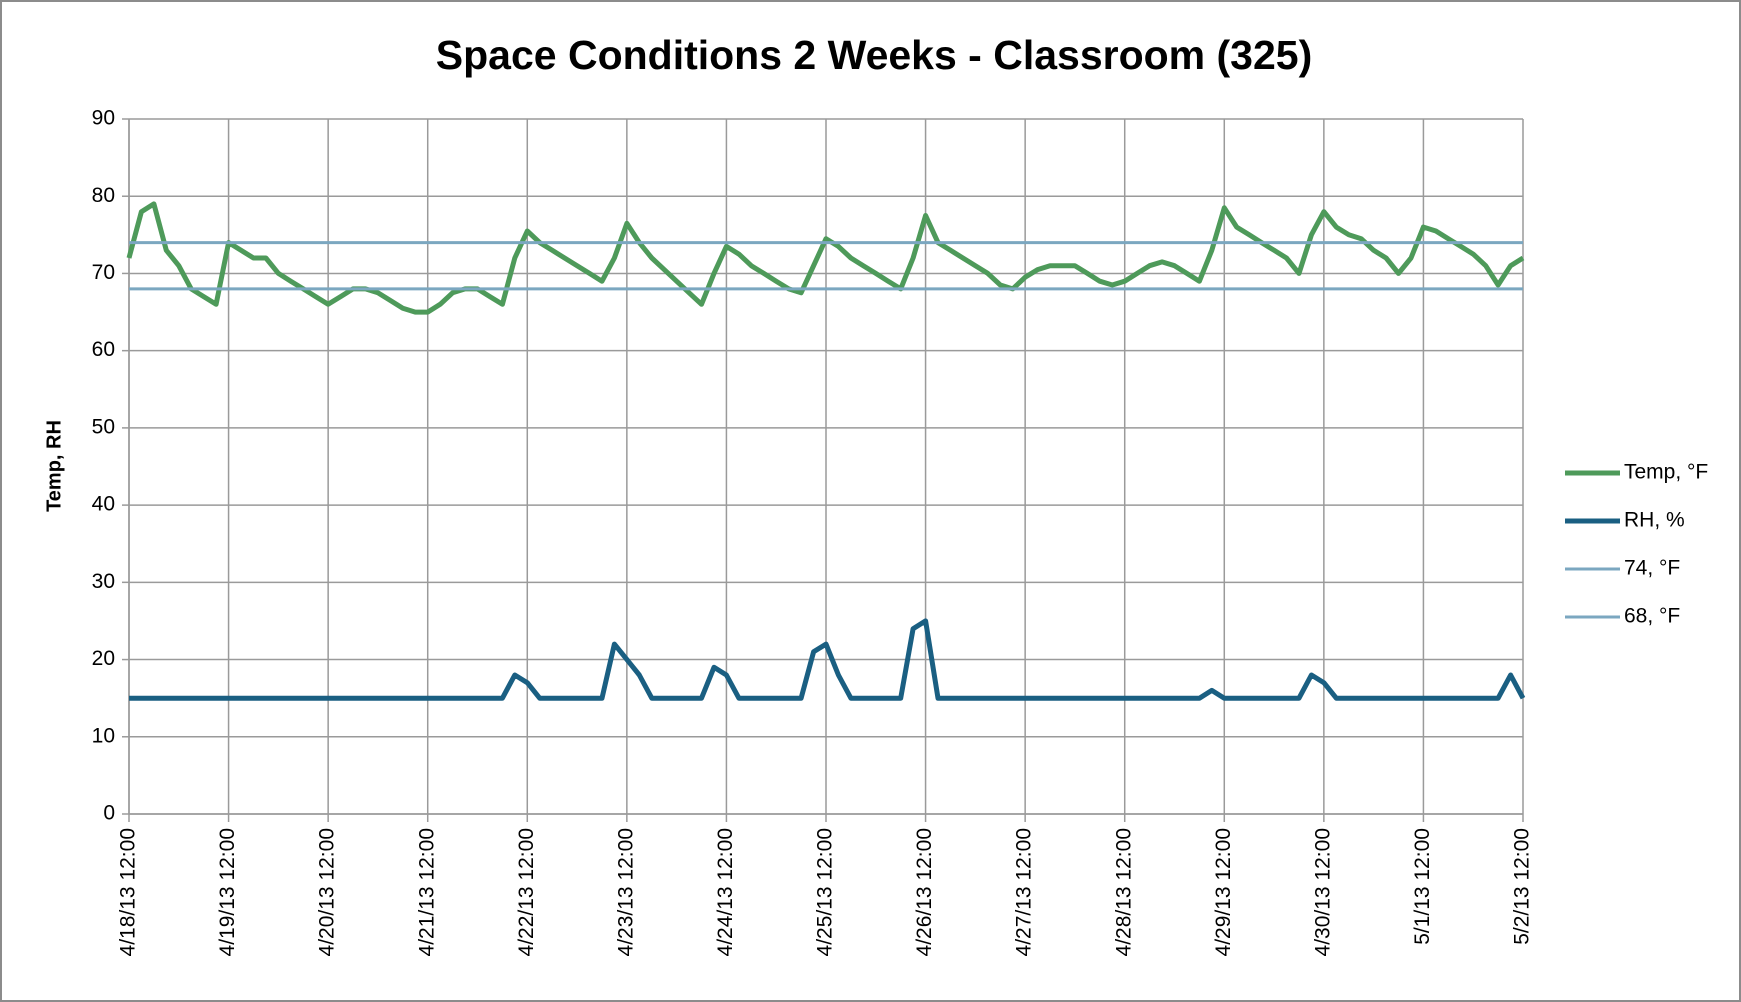 The height and width of the screenshot is (1002, 1741). What do you see at coordinates (526, 892) in the screenshot?
I see `x-tick-label: 4/22/13 12:00` at bounding box center [526, 892].